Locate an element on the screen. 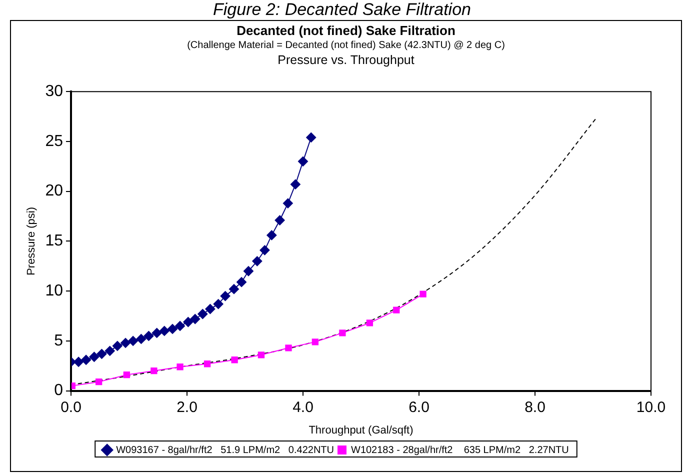 The width and height of the screenshot is (684, 475). x-tick-label: 6.0 is located at coordinates (419, 407).